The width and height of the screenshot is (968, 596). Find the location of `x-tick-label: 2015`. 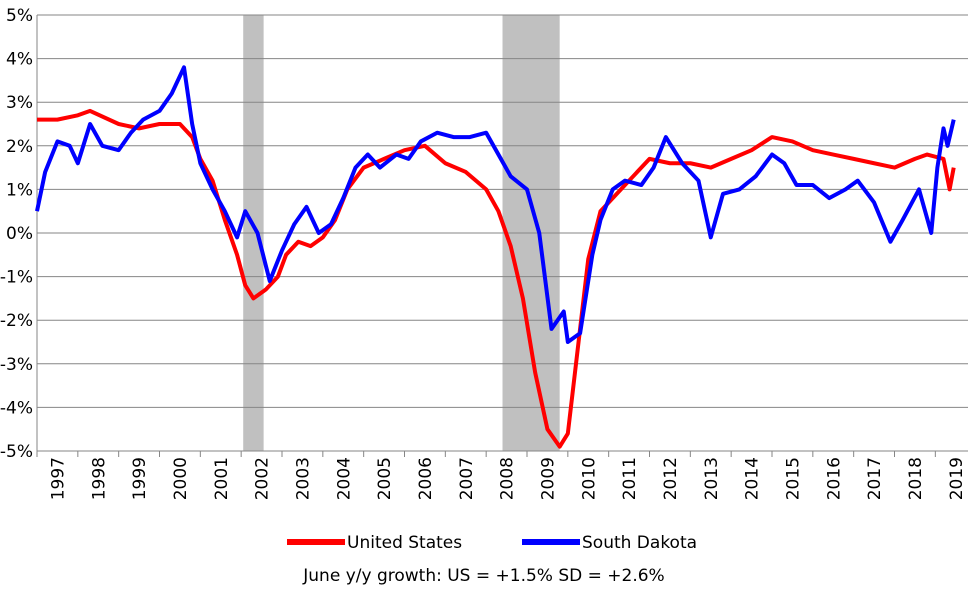

x-tick-label: 2015 is located at coordinates (793, 478).